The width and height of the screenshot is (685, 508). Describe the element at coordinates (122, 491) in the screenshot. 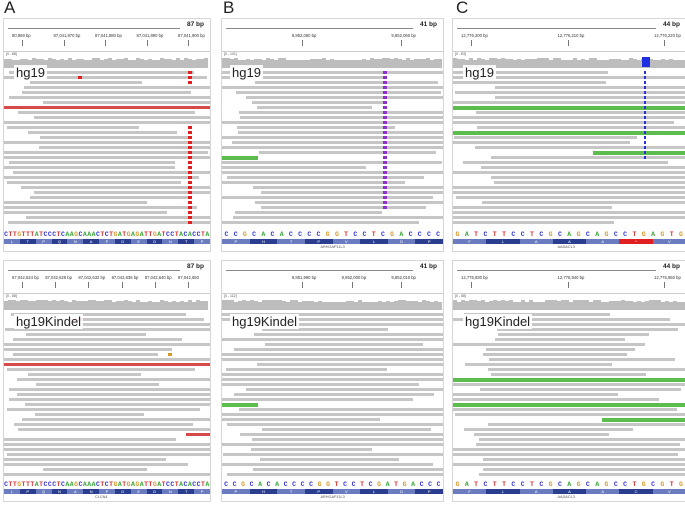

I see `amino-acid: D` at that location.